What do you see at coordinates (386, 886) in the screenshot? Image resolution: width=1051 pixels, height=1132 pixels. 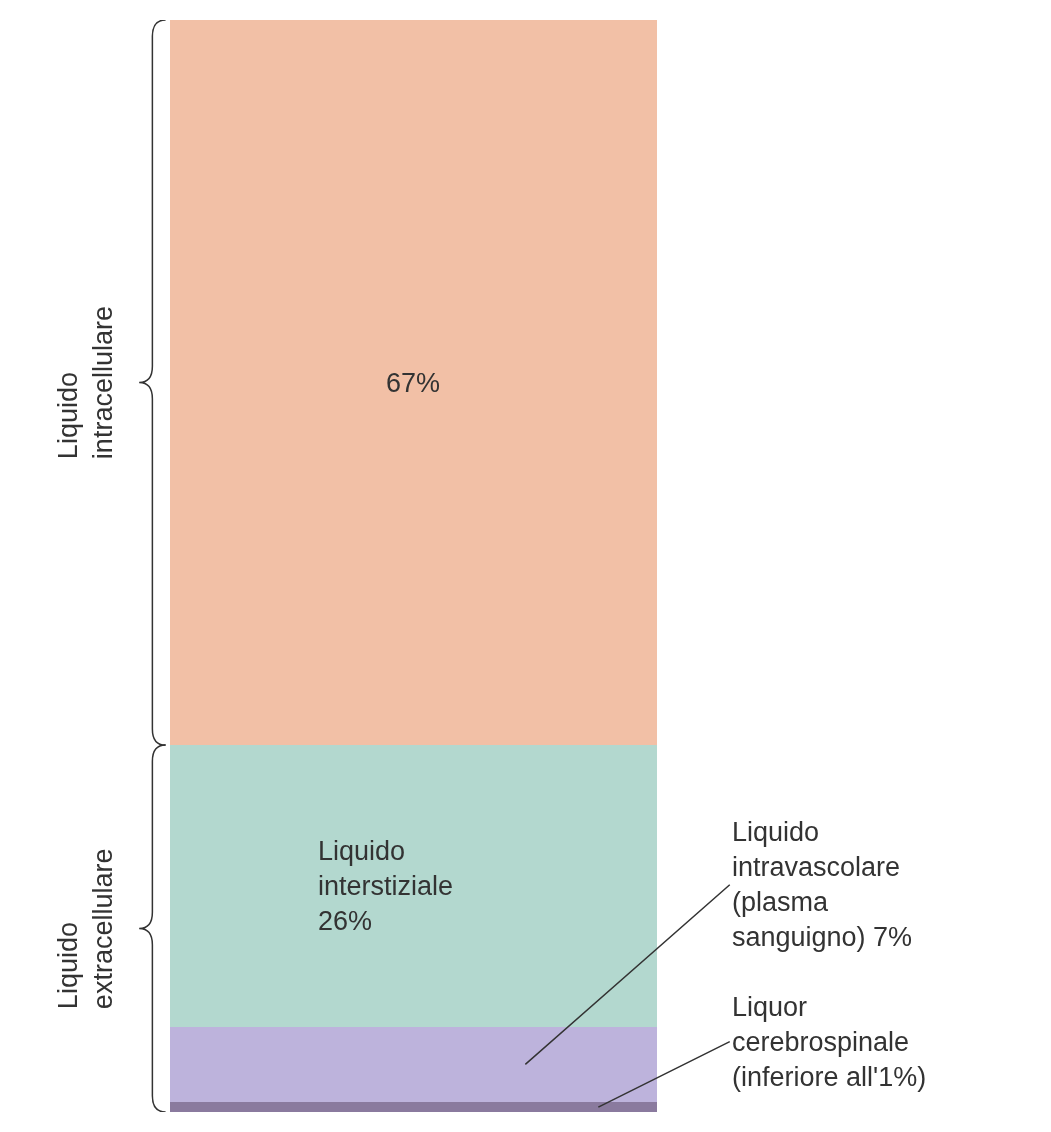 I see `data-label: Liquido interstiziale 26%` at bounding box center [386, 886].